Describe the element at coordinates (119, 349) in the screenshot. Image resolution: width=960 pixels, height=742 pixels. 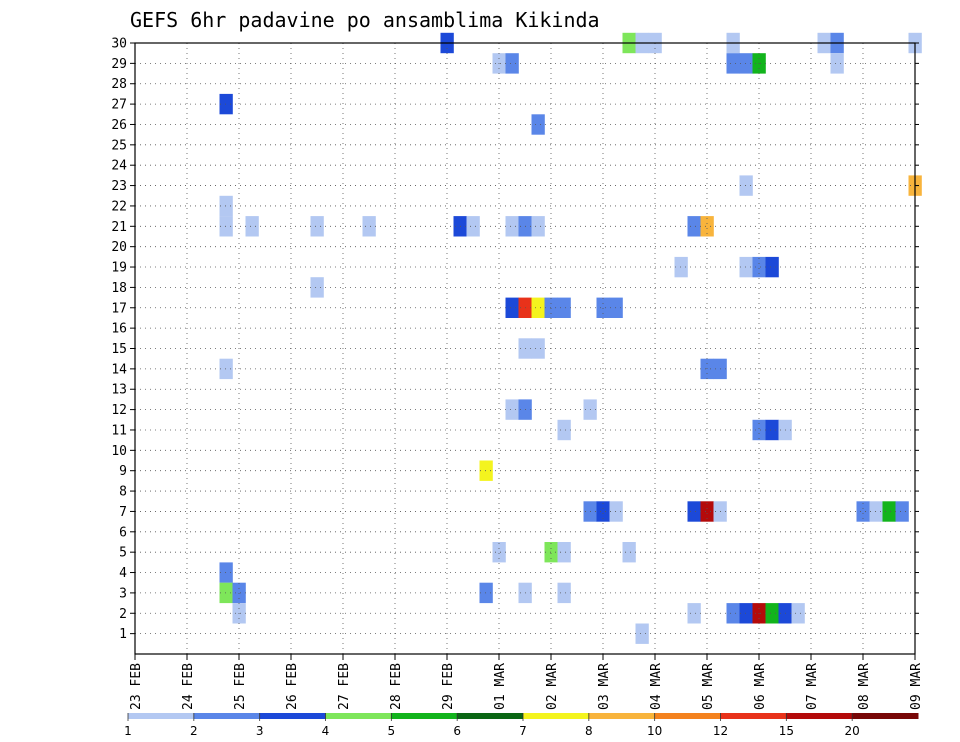
I see `y-tick-label: 15` at that location.